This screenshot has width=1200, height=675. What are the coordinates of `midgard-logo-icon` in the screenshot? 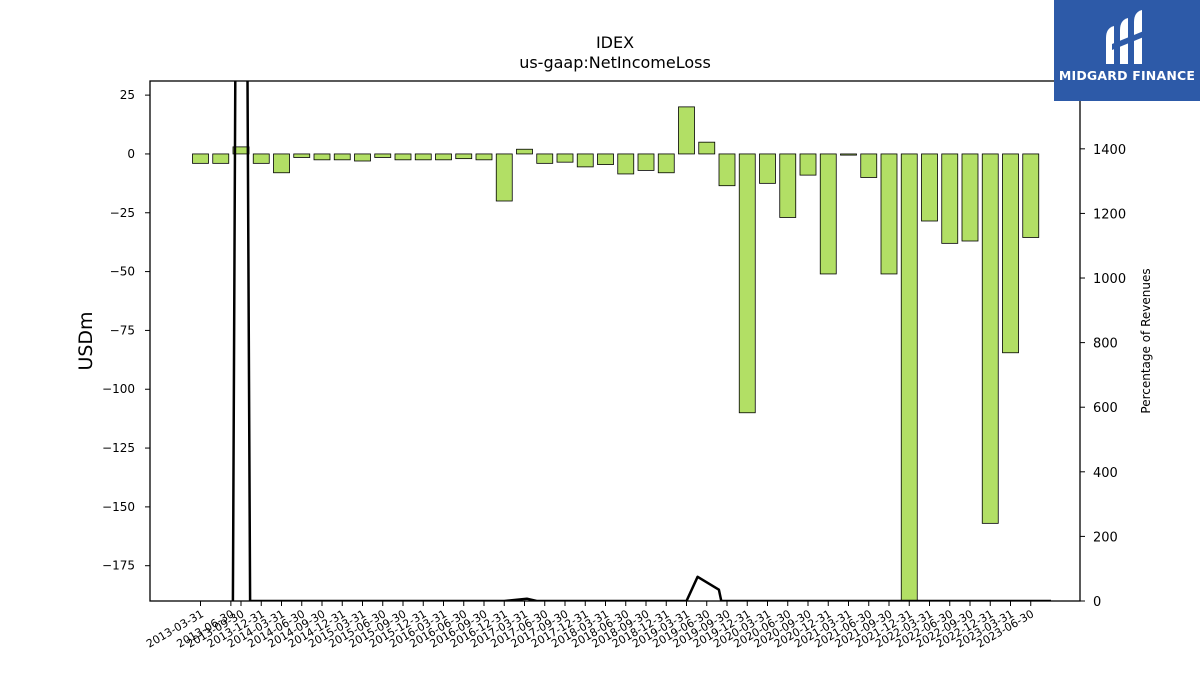 It's located at (1126, 37).